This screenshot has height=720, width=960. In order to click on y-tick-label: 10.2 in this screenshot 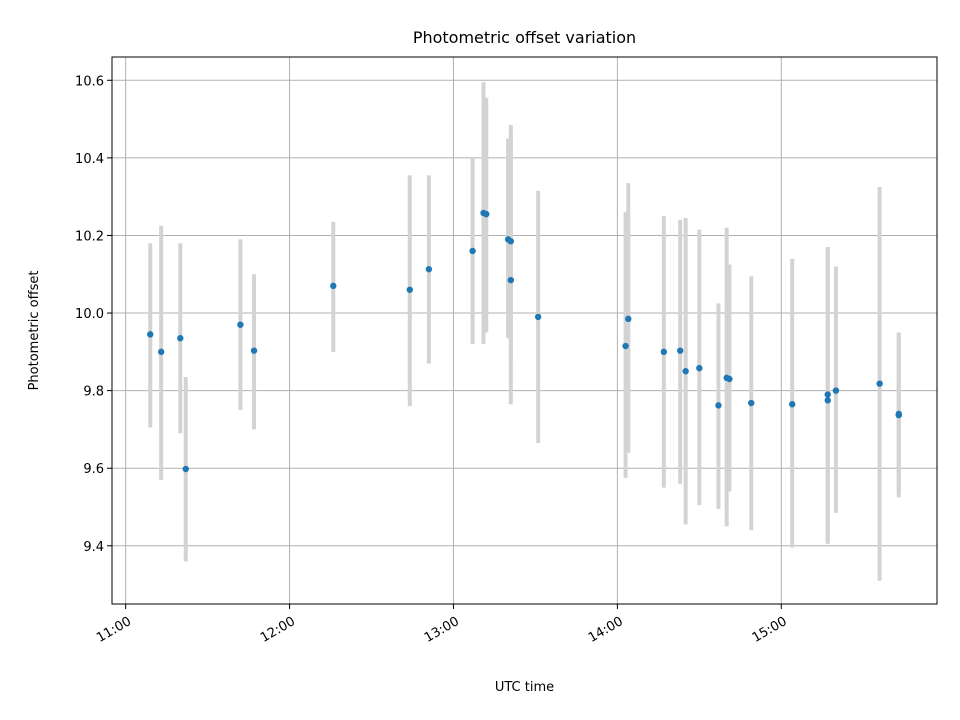, I will do `click(89, 236)`.